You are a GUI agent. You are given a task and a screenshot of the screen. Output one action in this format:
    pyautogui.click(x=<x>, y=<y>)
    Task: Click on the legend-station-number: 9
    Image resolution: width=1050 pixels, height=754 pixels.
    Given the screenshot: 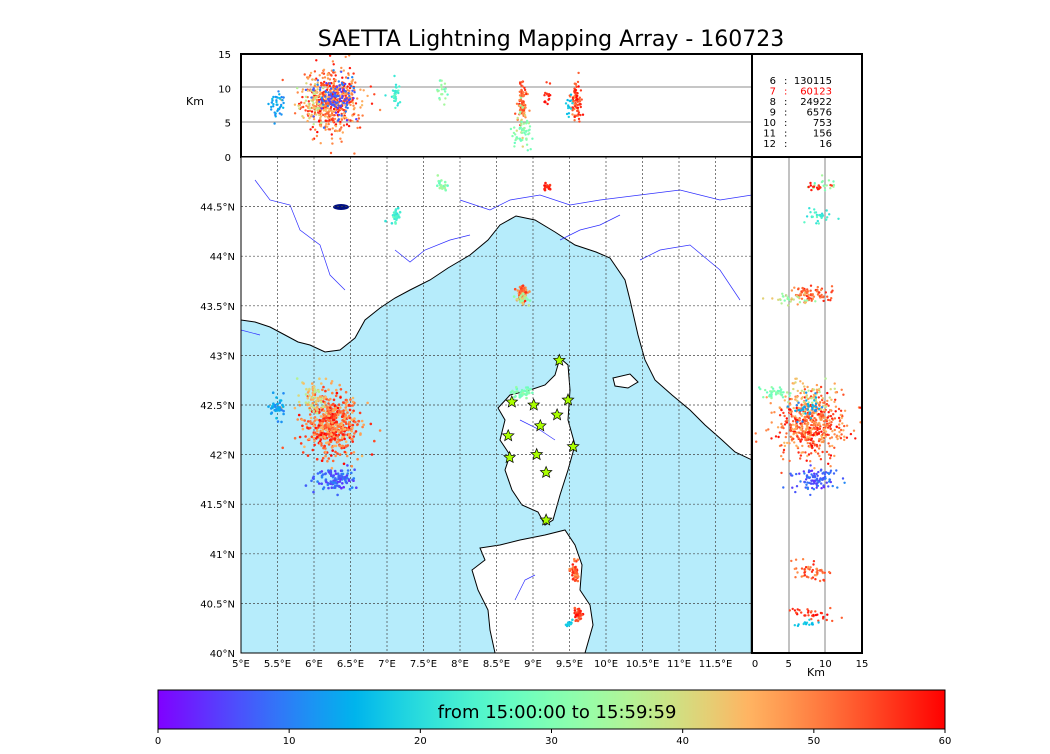 What is the action you would take?
    pyautogui.click(x=773, y=113)
    